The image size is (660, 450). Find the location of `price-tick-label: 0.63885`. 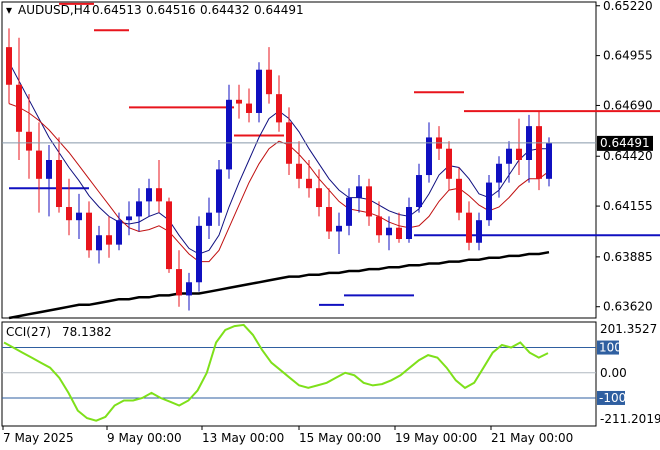

price-tick-label: 0.63885 is located at coordinates (628, 257).